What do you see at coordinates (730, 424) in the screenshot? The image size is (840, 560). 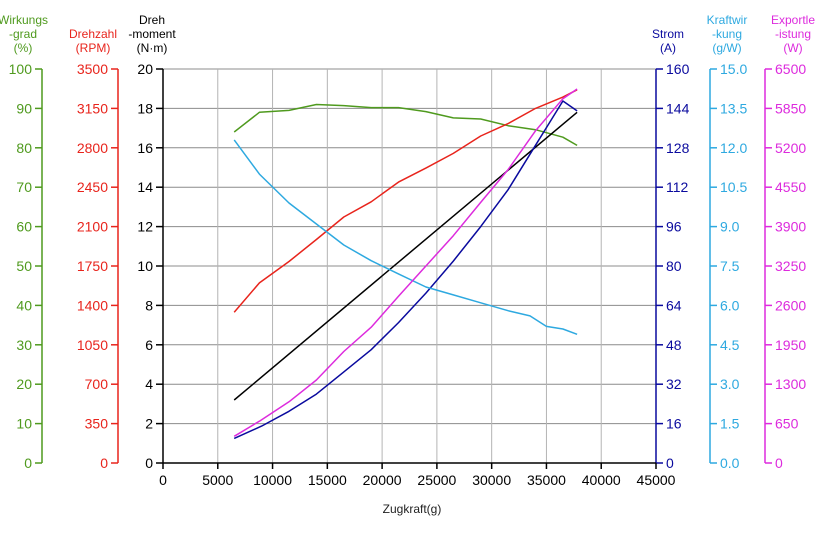 I see `tick-label: 1.5` at bounding box center [730, 424].